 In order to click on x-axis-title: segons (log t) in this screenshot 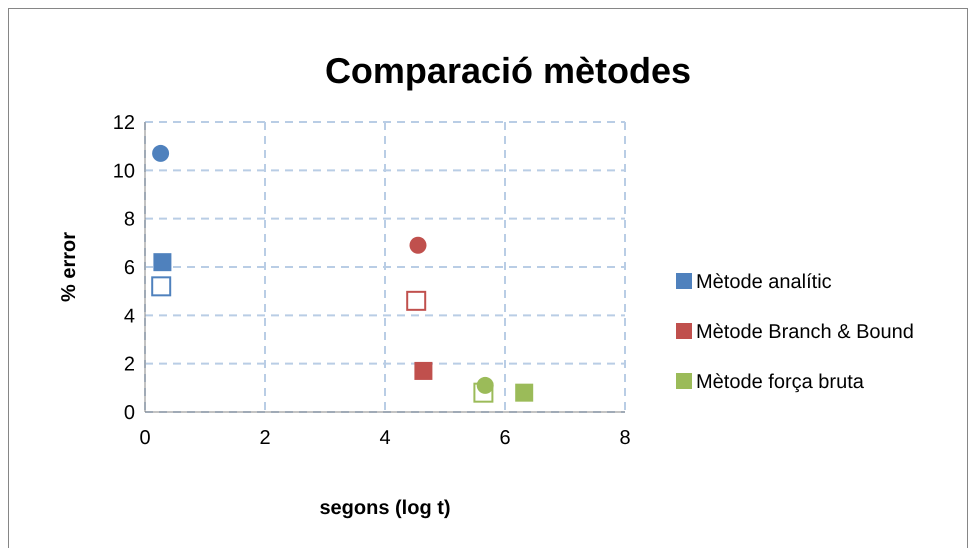, I will do `click(385, 508)`.